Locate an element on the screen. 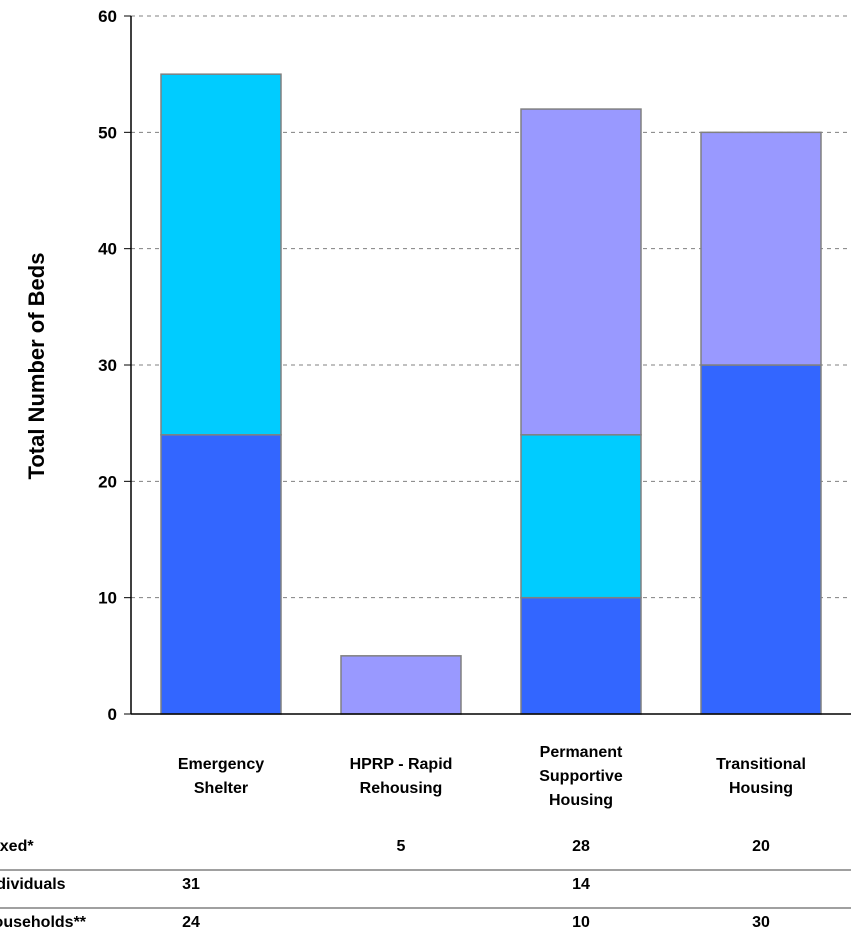 The width and height of the screenshot is (851, 944). category-label: HPRP - Rapid Rehousing is located at coordinates (401, 776).